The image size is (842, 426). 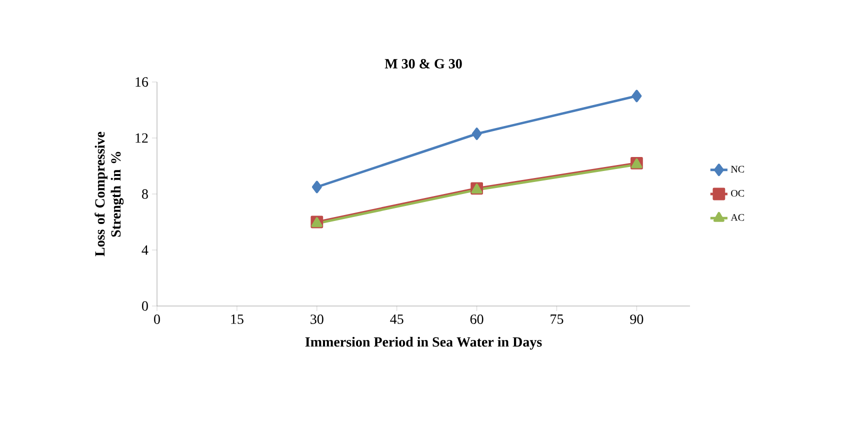 I want to click on y-tick-label: 4, so click(x=145, y=250).